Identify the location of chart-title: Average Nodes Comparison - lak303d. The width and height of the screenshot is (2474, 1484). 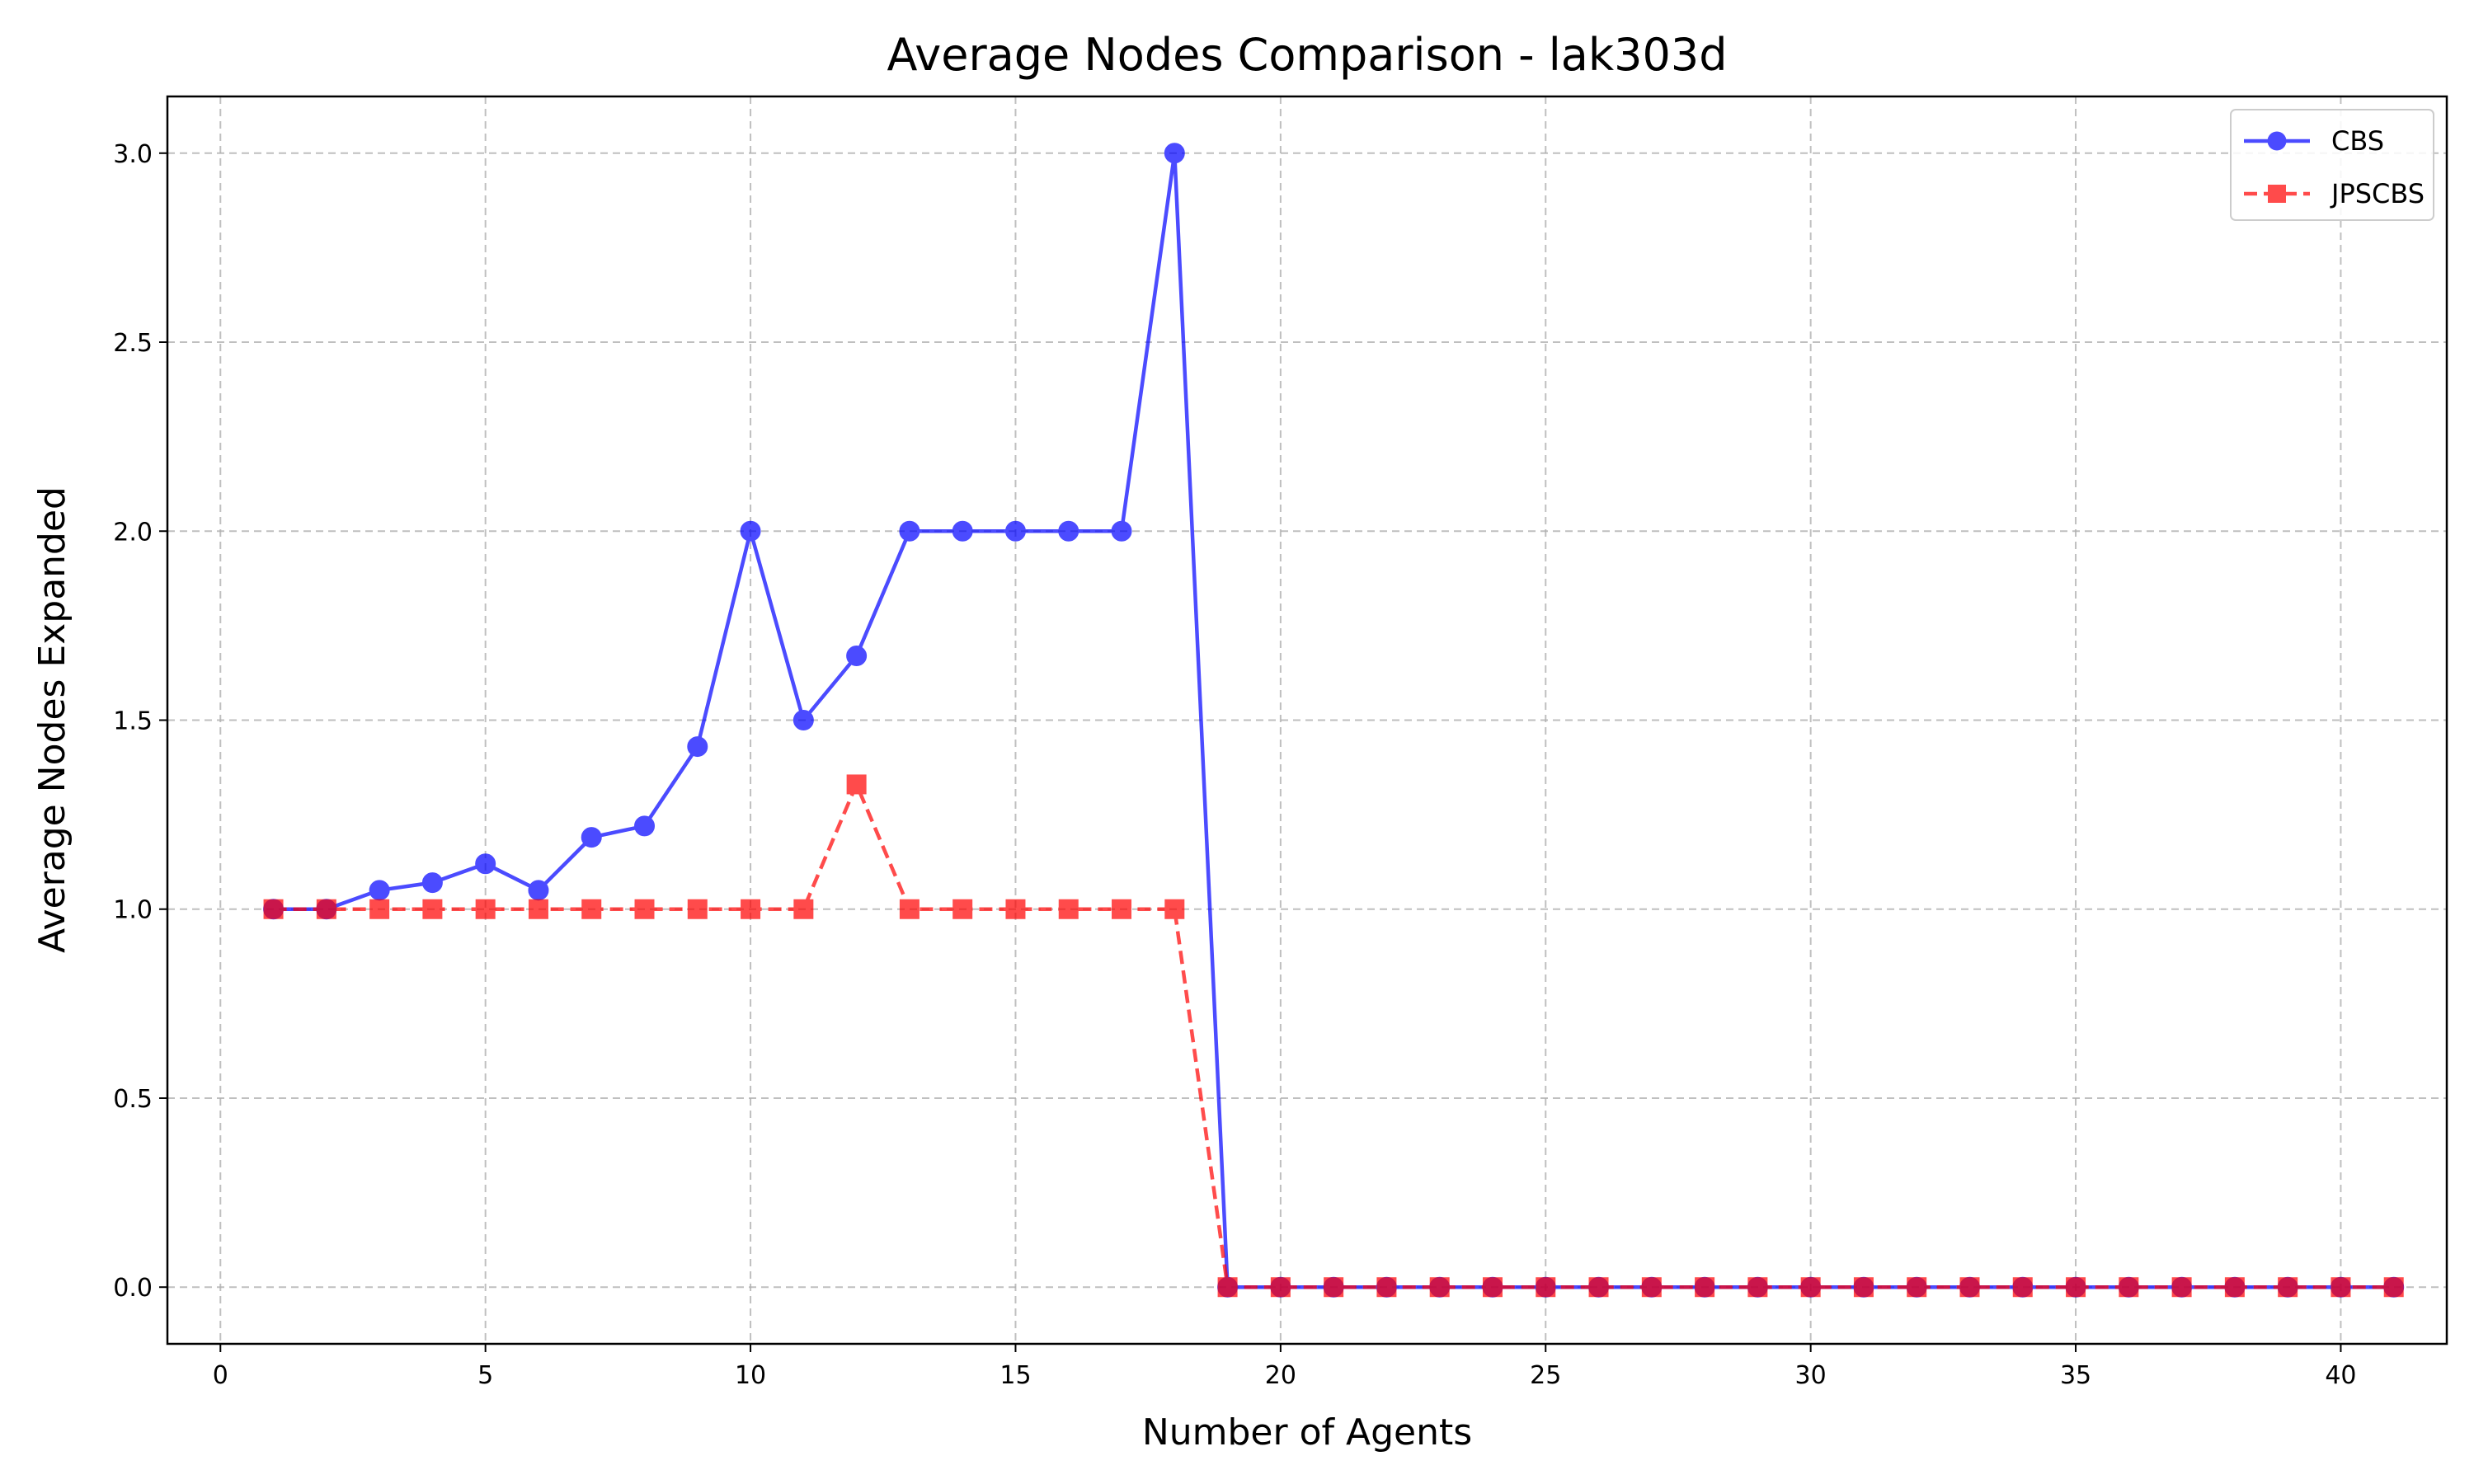
(1307, 55).